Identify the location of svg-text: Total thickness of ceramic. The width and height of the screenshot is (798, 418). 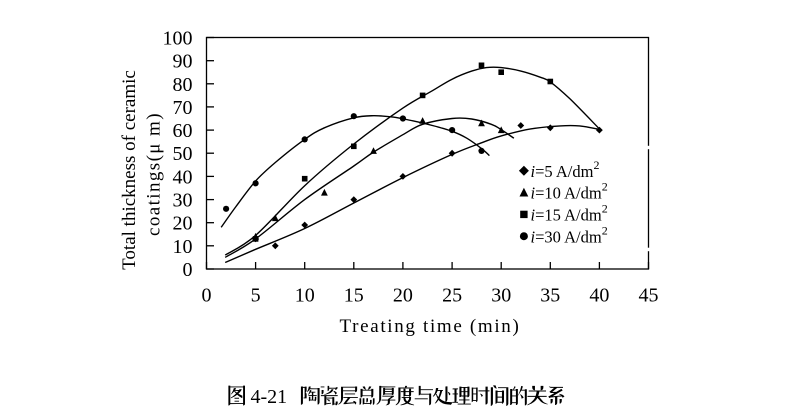
(129, 170).